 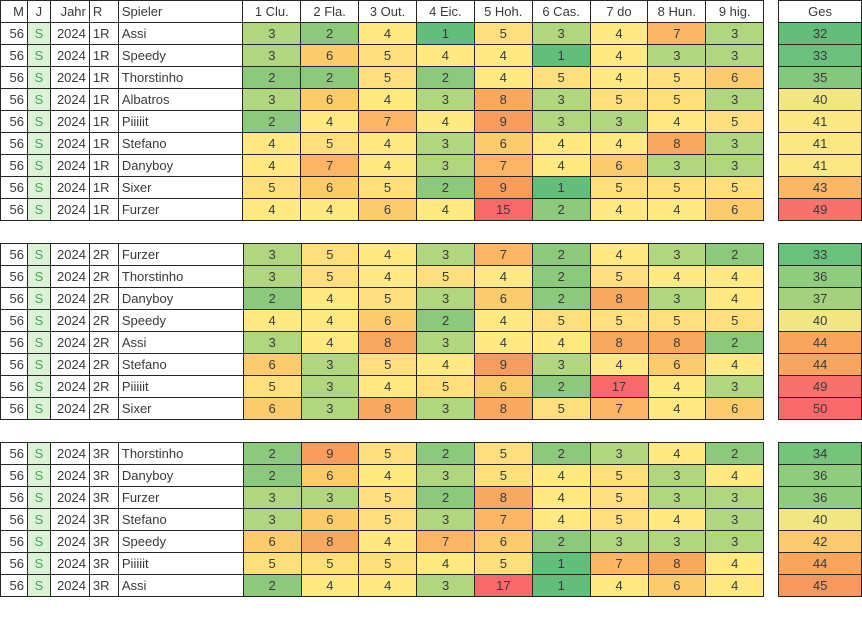 I want to click on total-score-cell: 41, so click(x=820, y=165).